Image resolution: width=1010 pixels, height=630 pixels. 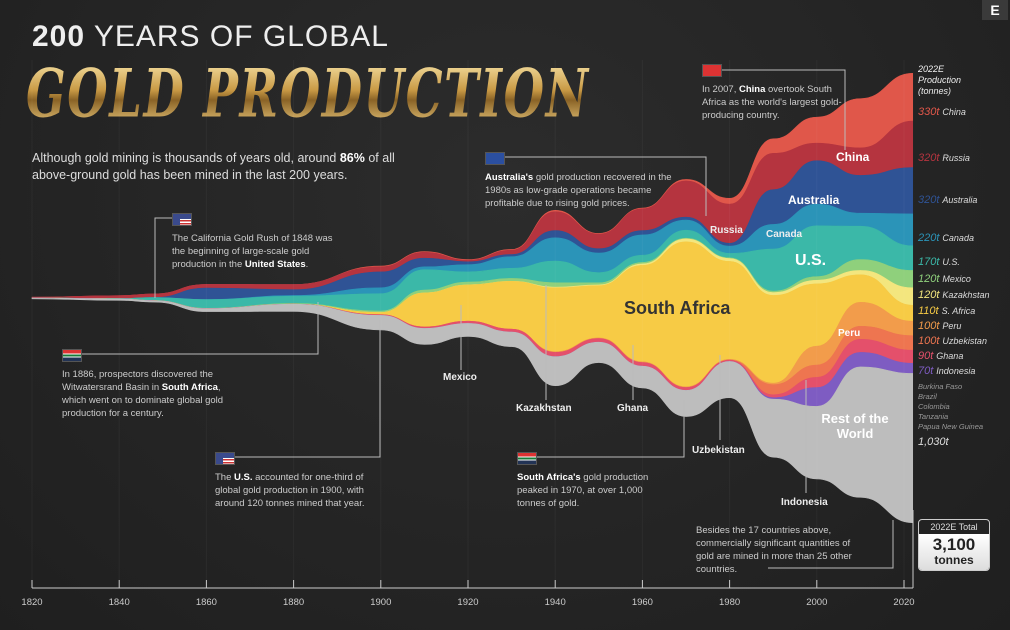 I want to click on connector-australia, so click(x=605, y=186).